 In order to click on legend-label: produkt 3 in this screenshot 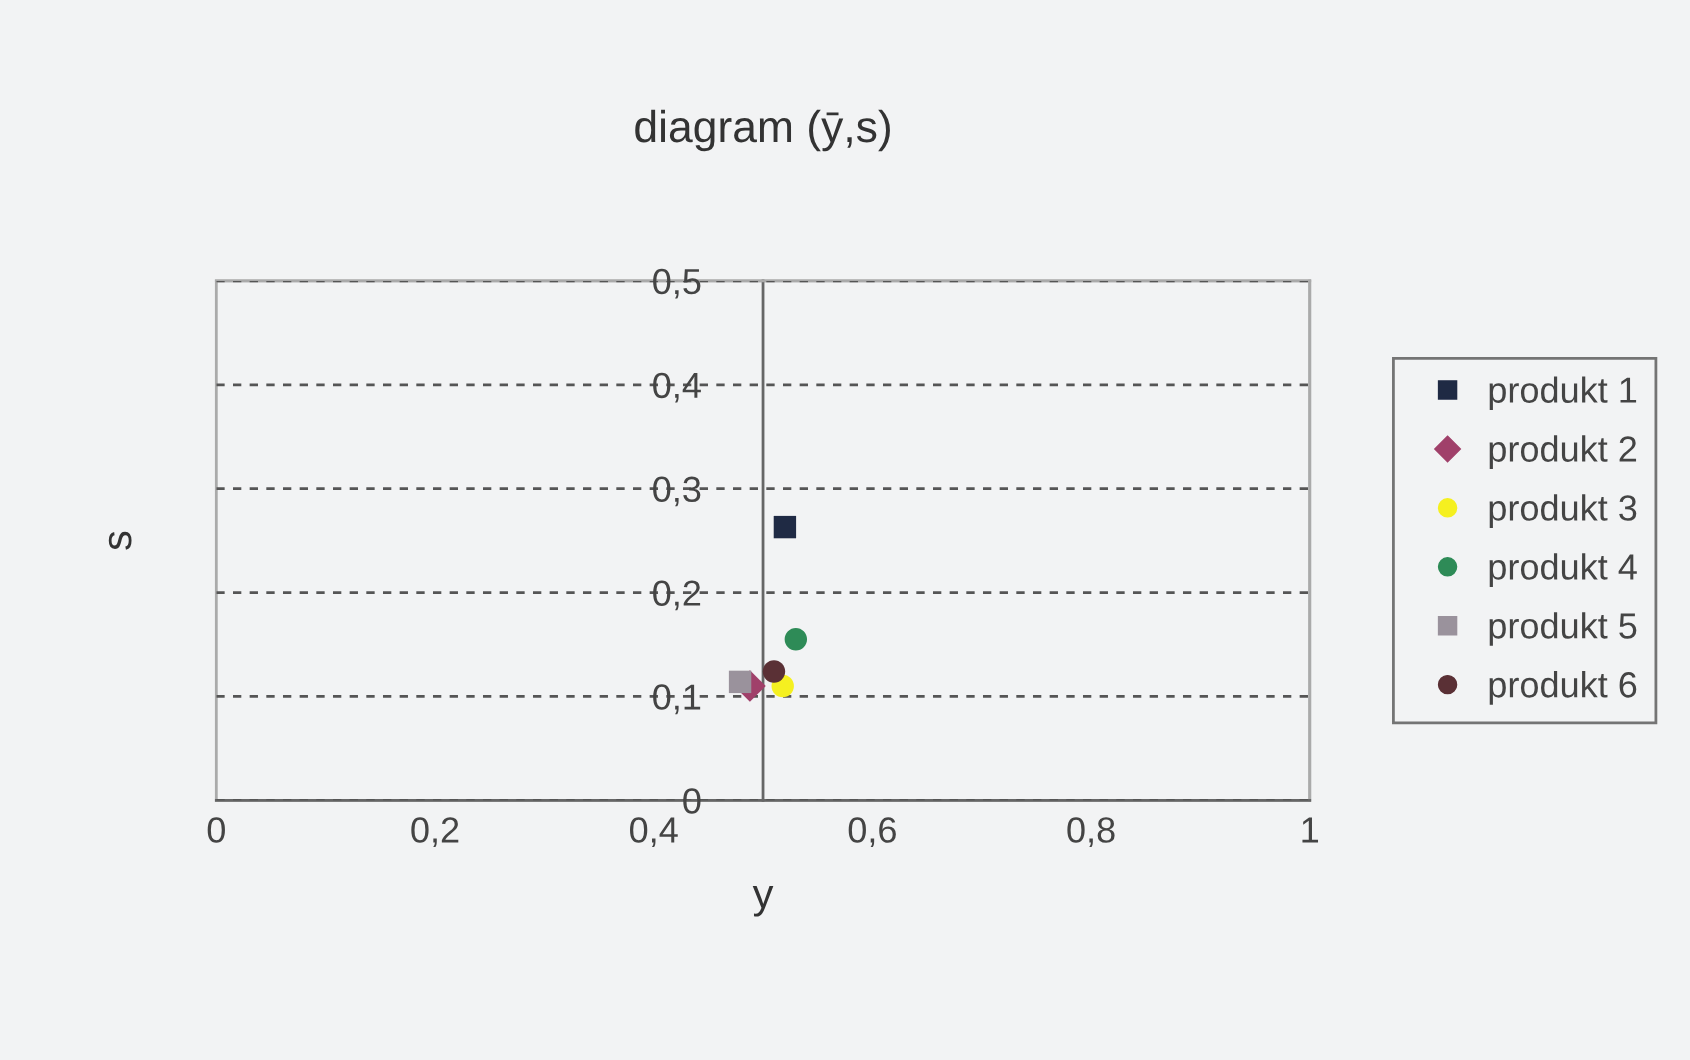, I will do `click(1563, 511)`.